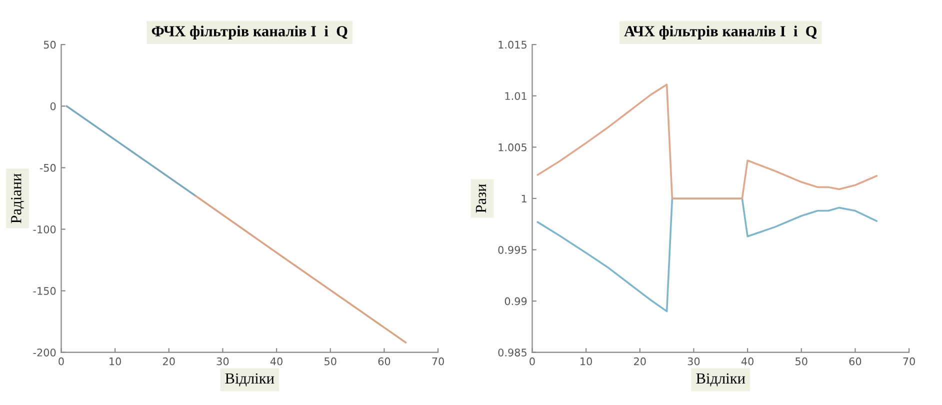 The width and height of the screenshot is (942, 405). Describe the element at coordinates (720, 33) in the screenshot. I see `chart-title: АЧХ фільтрів каналів I і Q` at that location.